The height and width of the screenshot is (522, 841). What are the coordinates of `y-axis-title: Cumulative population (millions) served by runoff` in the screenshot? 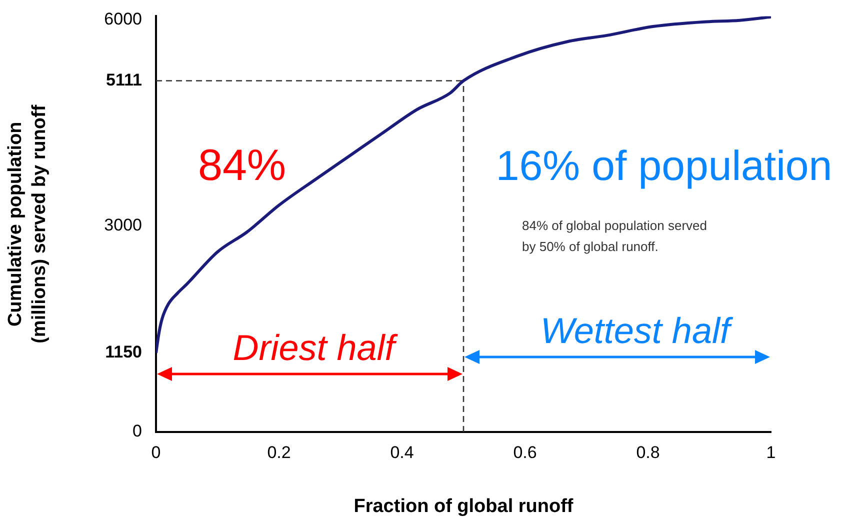 It's located at (27, 224).